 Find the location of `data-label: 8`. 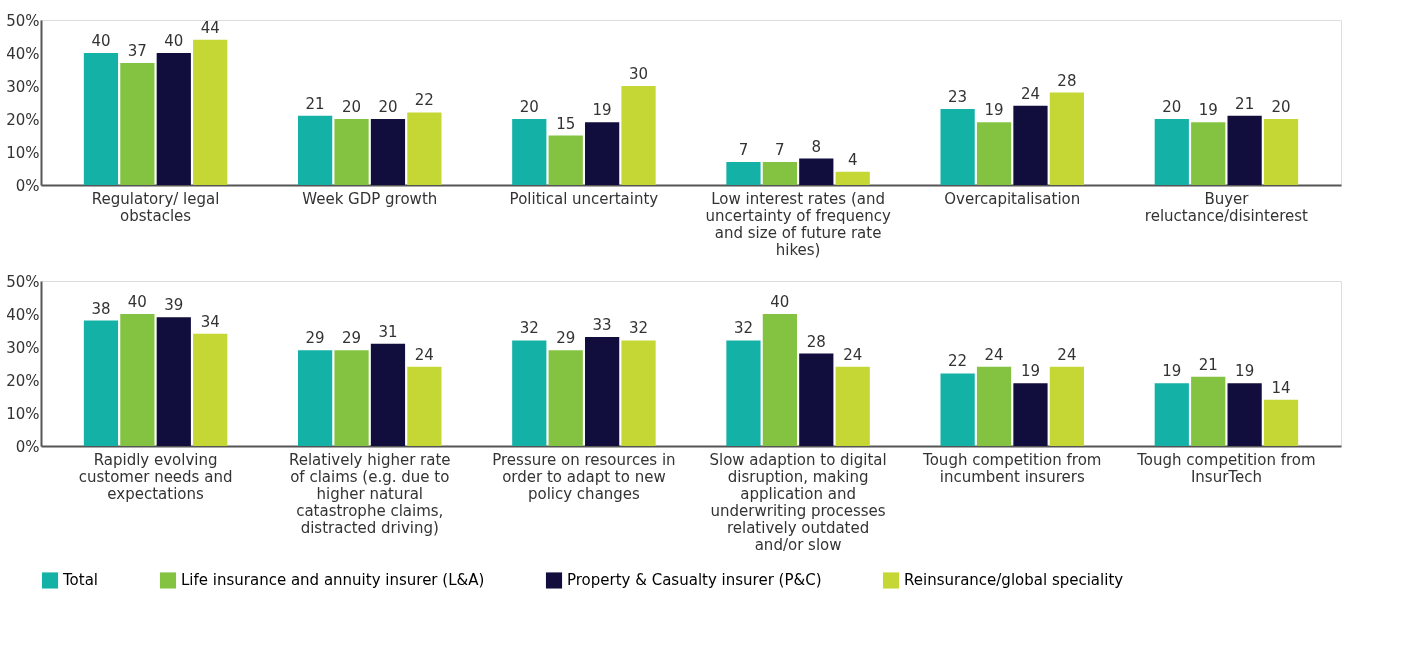

data-label: 8 is located at coordinates (816, 146).